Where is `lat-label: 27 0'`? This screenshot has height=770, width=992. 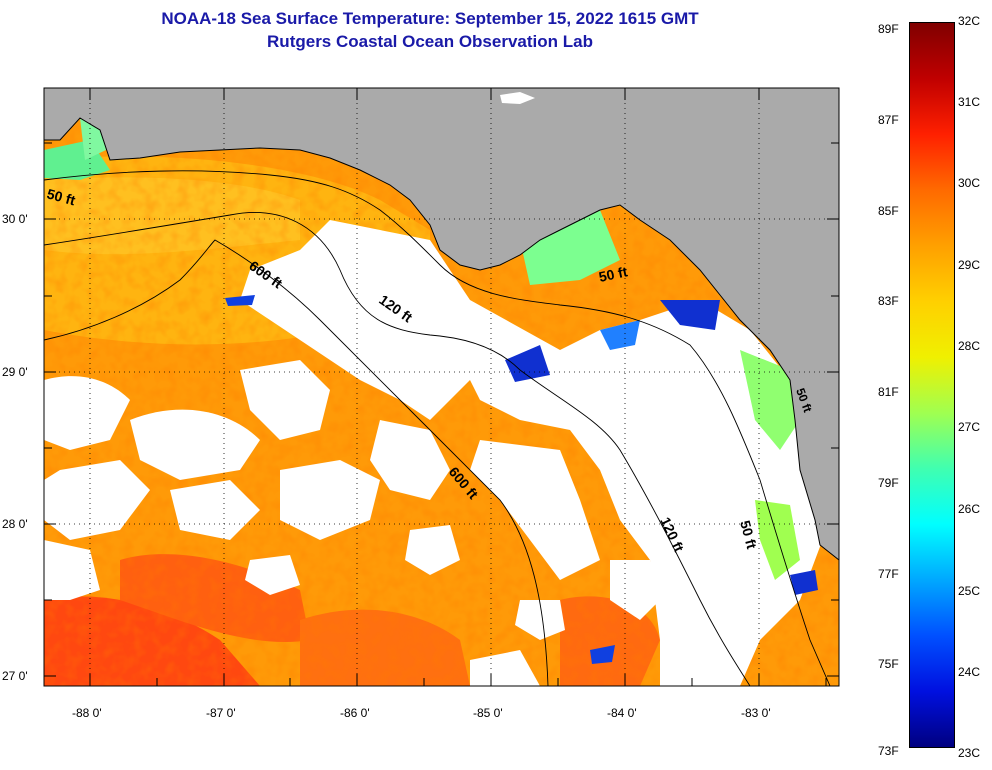 lat-label: 27 0' is located at coordinates (15, 676).